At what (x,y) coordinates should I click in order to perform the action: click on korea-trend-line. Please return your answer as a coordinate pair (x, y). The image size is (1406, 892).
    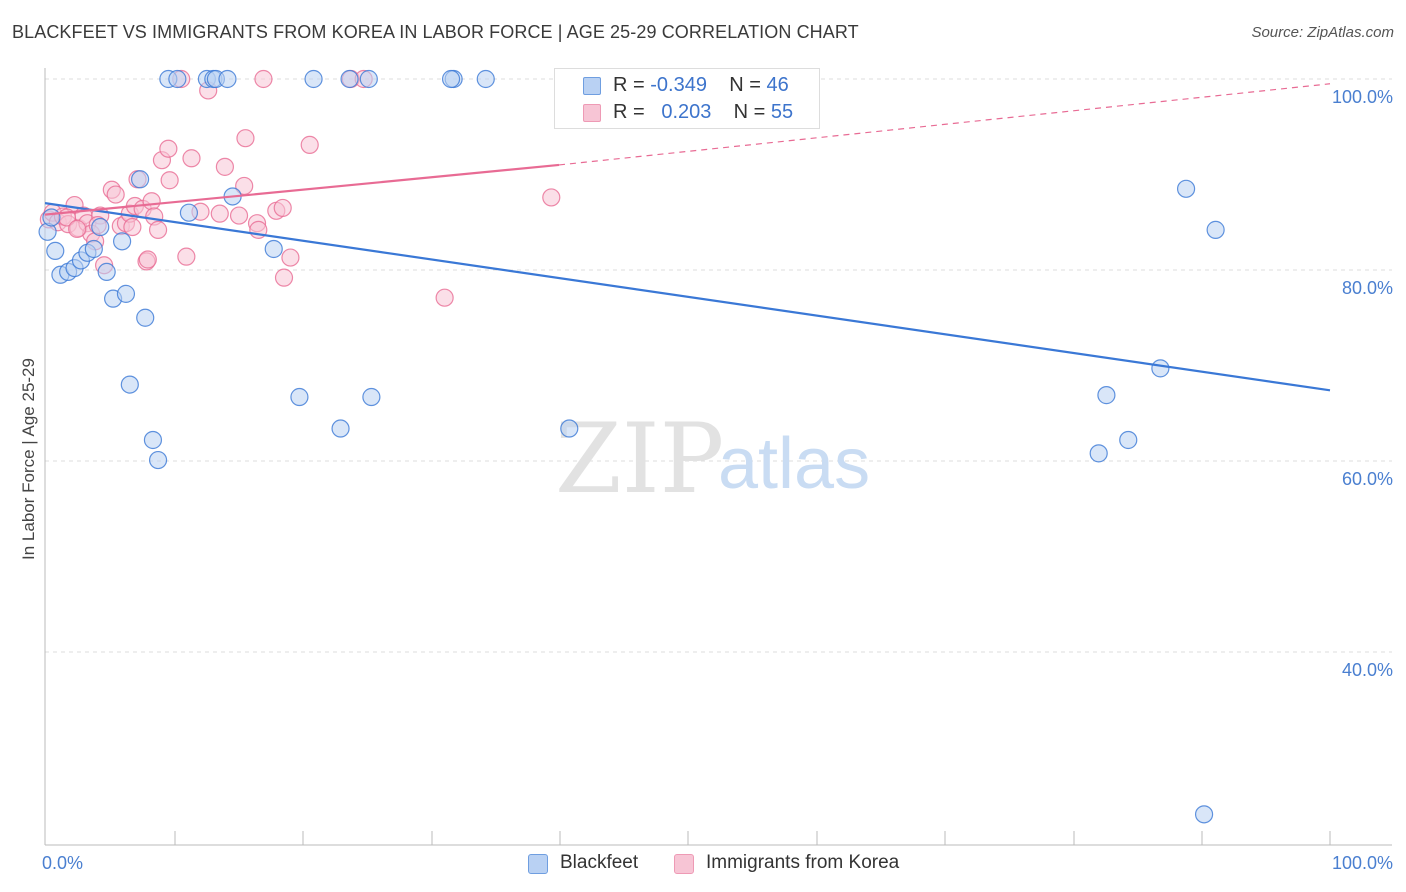
    Looking at the image, I should click on (302, 189).